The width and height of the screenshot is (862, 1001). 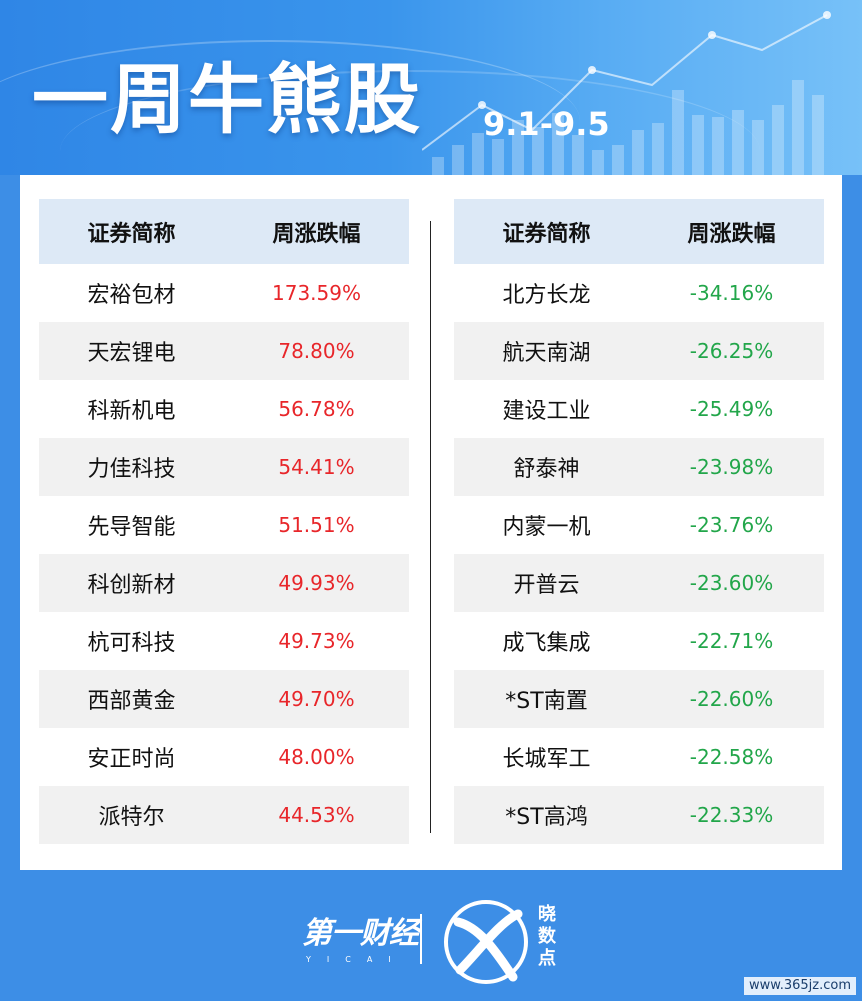 What do you see at coordinates (626, 81) in the screenshot?
I see `decorative-trend-line-icon` at bounding box center [626, 81].